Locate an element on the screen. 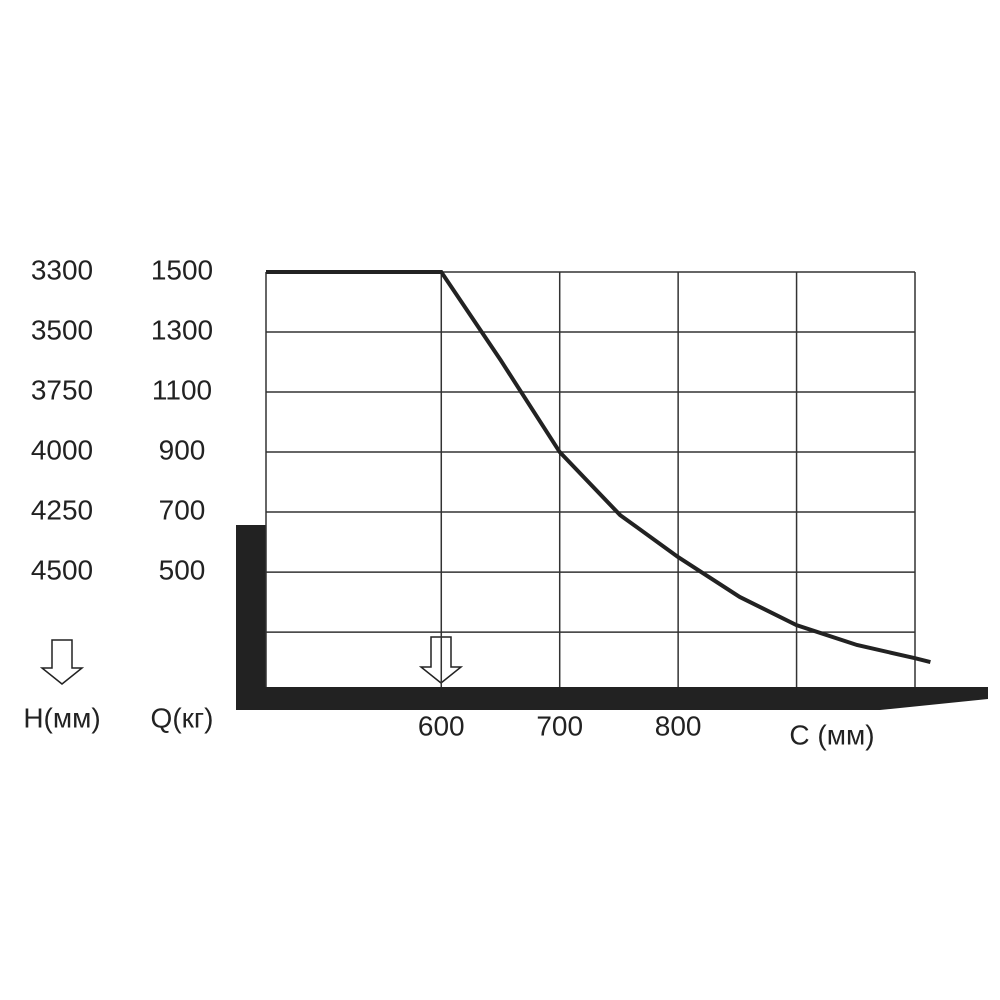 This screenshot has height=1000, width=1000. x-tick-label: 600 is located at coordinates (441, 725).